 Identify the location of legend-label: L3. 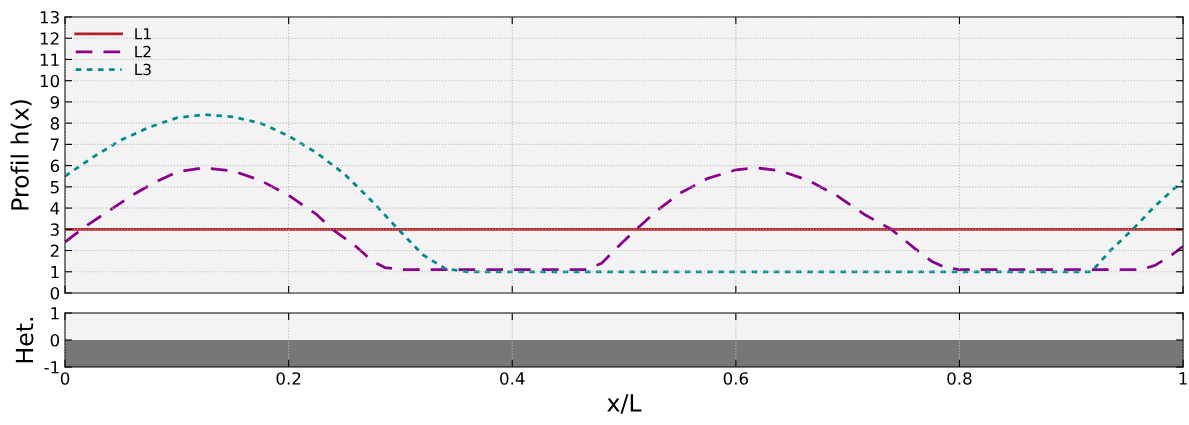
(143, 69).